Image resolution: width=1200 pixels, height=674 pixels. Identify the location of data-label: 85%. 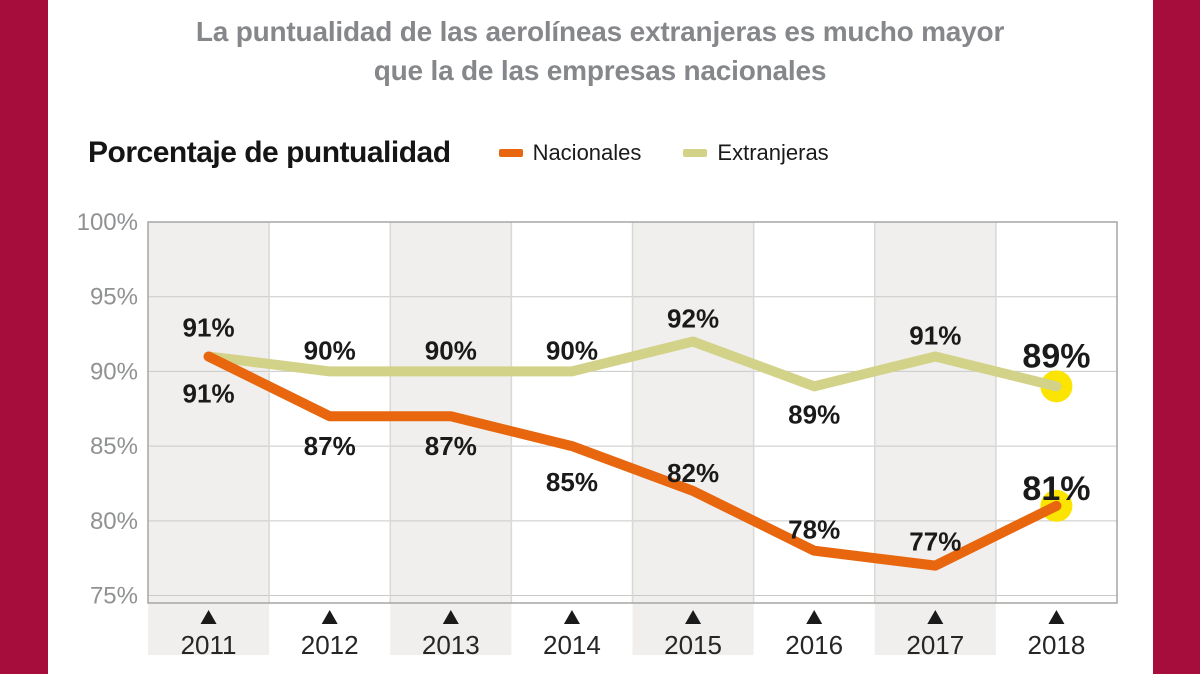
(572, 482).